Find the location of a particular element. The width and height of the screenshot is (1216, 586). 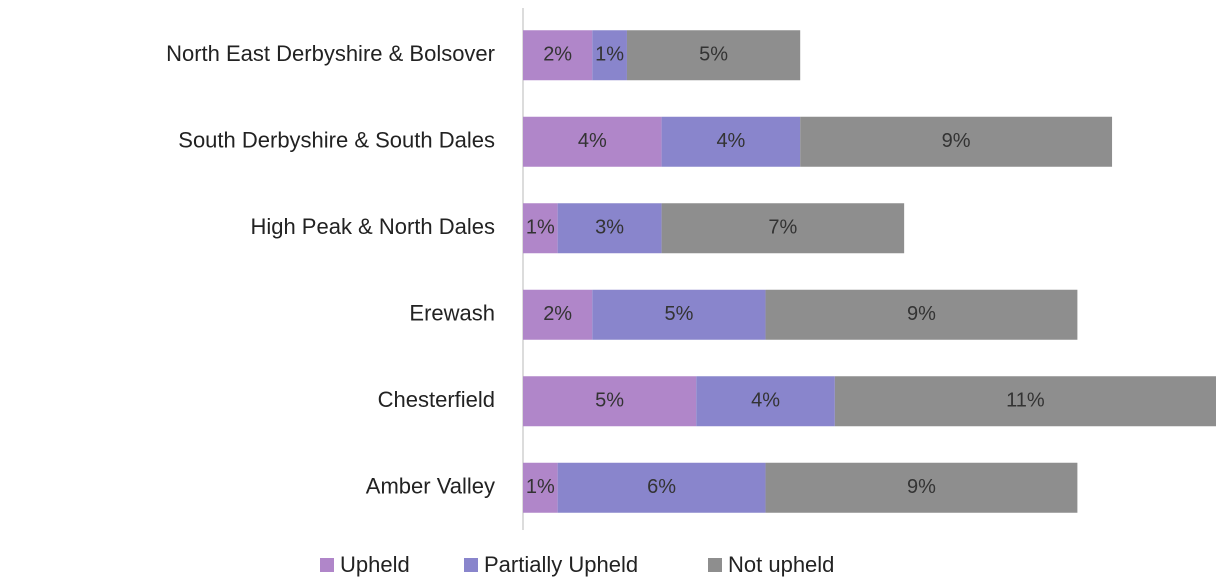

legend-label: Not upheld is located at coordinates (781, 564).